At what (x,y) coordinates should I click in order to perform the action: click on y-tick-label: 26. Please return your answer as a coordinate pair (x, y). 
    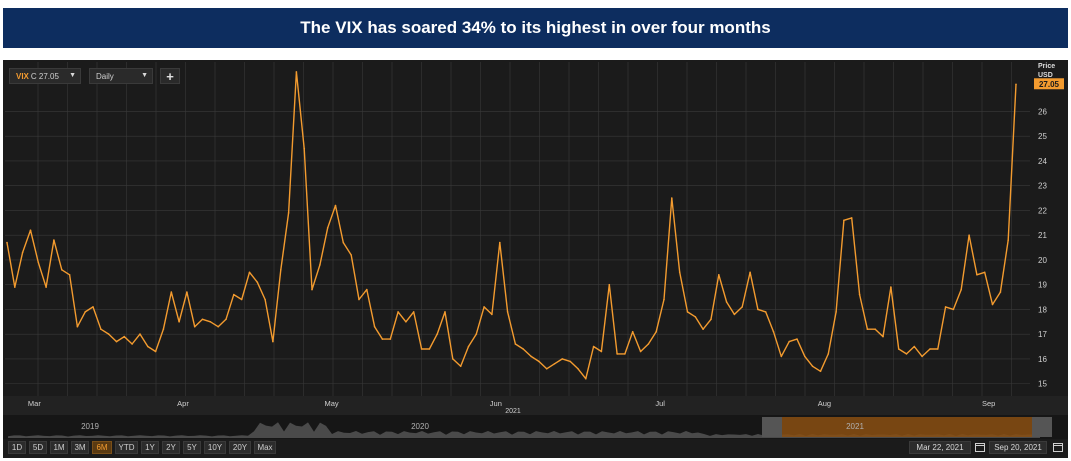
    Looking at the image, I should click on (1042, 111).